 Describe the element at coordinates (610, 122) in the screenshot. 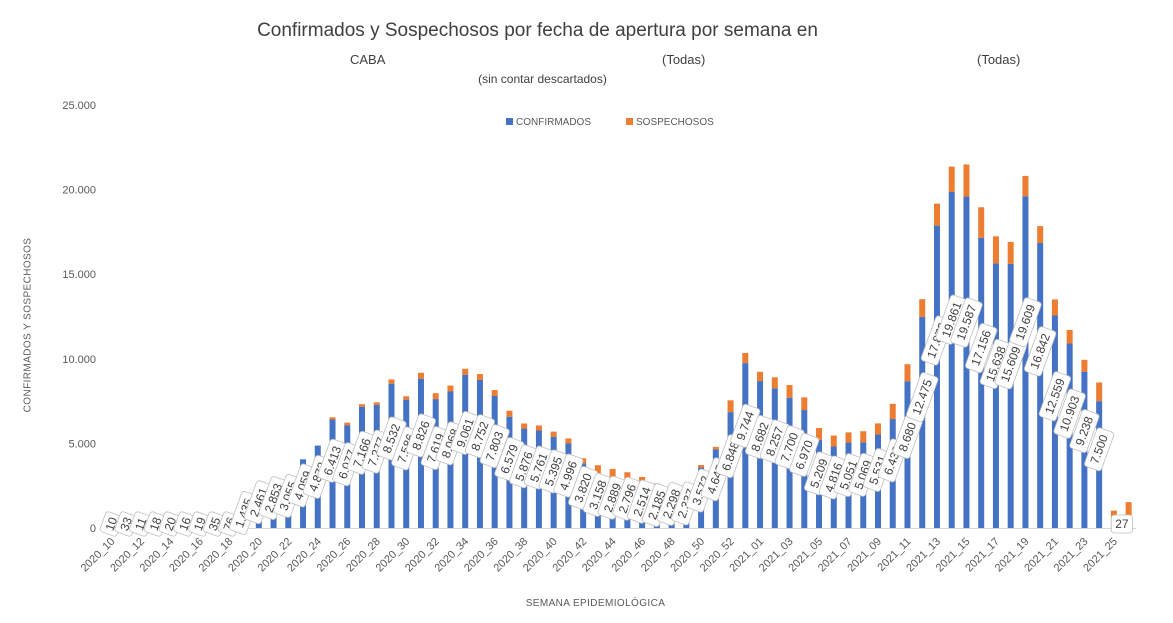

I see `legend: CONFIRMADOS SOSPECHOSOS` at that location.